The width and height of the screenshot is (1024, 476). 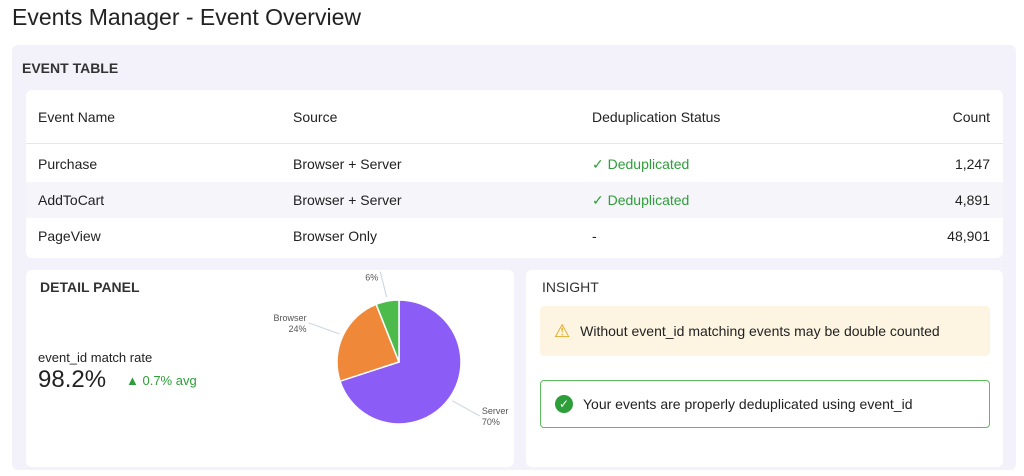 What do you see at coordinates (71, 200) in the screenshot?
I see `table-cell: AddToCart` at bounding box center [71, 200].